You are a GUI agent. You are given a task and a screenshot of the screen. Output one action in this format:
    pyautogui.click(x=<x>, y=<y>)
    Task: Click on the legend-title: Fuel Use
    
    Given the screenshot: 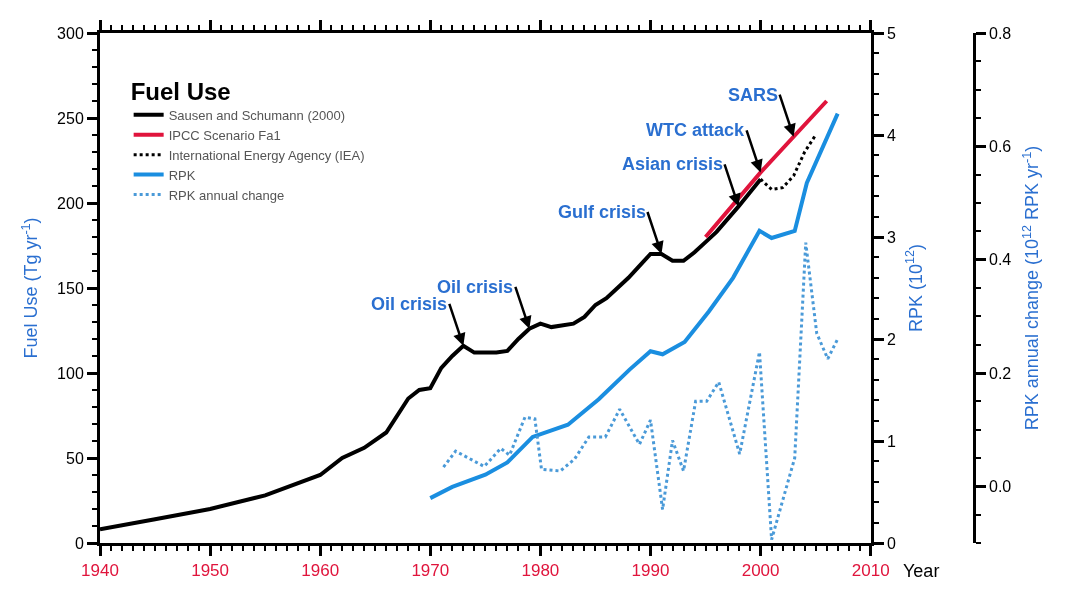 What is the action you would take?
    pyautogui.click(x=180, y=91)
    